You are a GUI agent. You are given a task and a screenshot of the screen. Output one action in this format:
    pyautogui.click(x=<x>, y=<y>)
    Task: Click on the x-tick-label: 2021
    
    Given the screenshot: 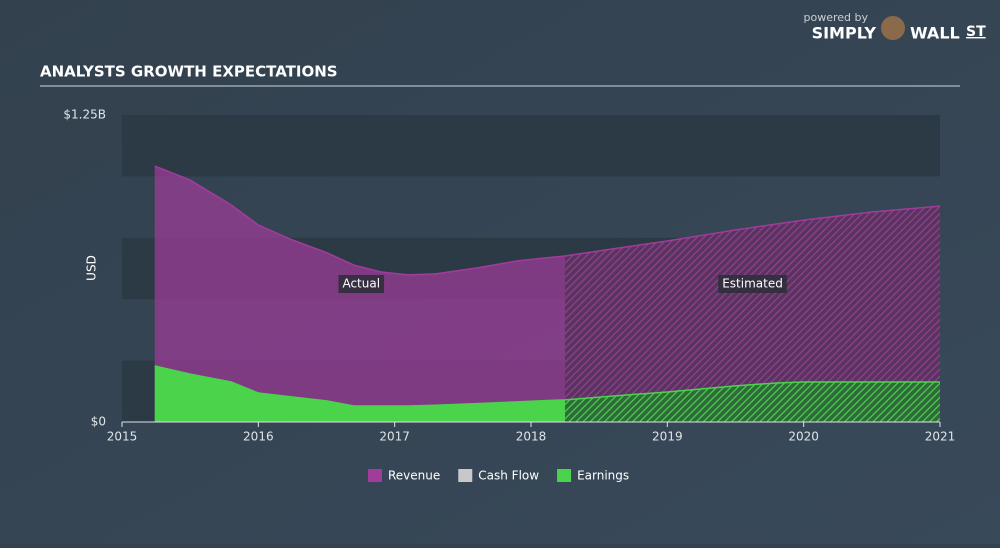 What is the action you would take?
    pyautogui.click(x=940, y=437)
    